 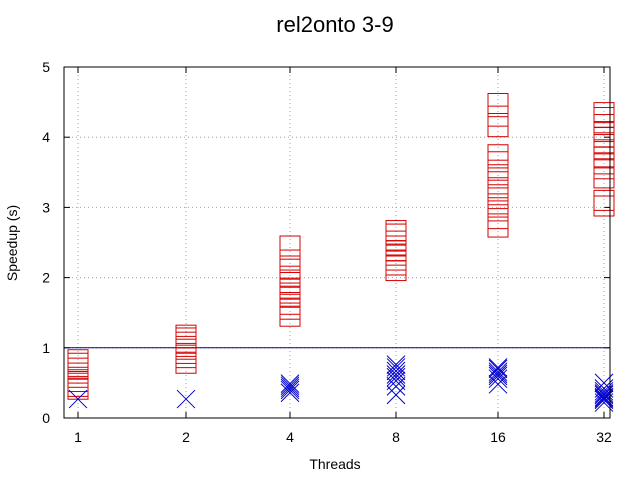 I want to click on chart-title: rel2onto 3-9, so click(x=334, y=24).